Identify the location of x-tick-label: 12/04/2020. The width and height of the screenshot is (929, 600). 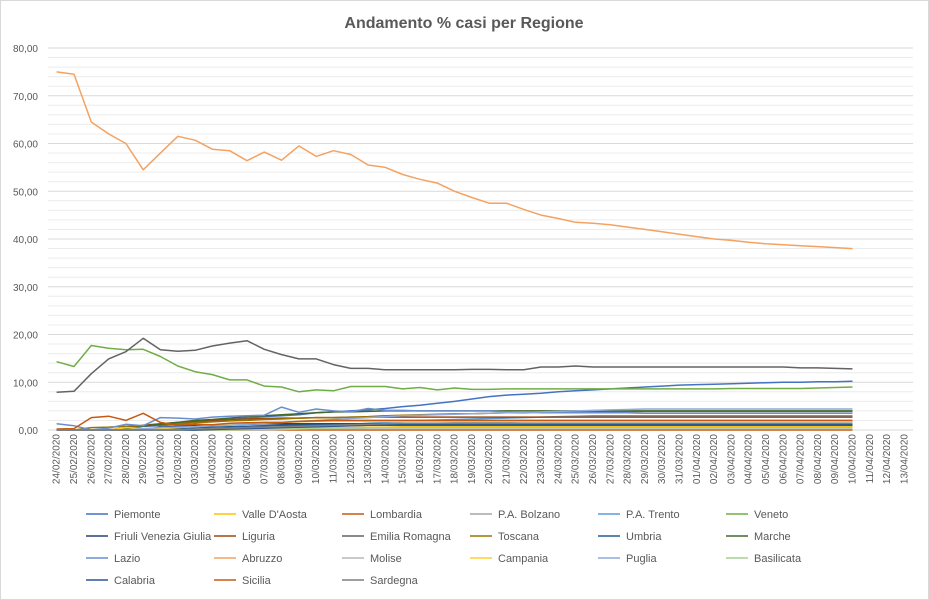
(887, 459).